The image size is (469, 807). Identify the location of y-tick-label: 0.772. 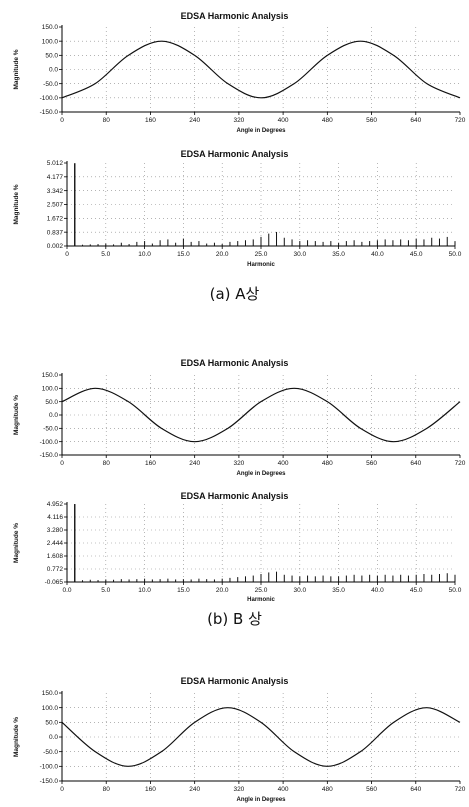
(55, 569).